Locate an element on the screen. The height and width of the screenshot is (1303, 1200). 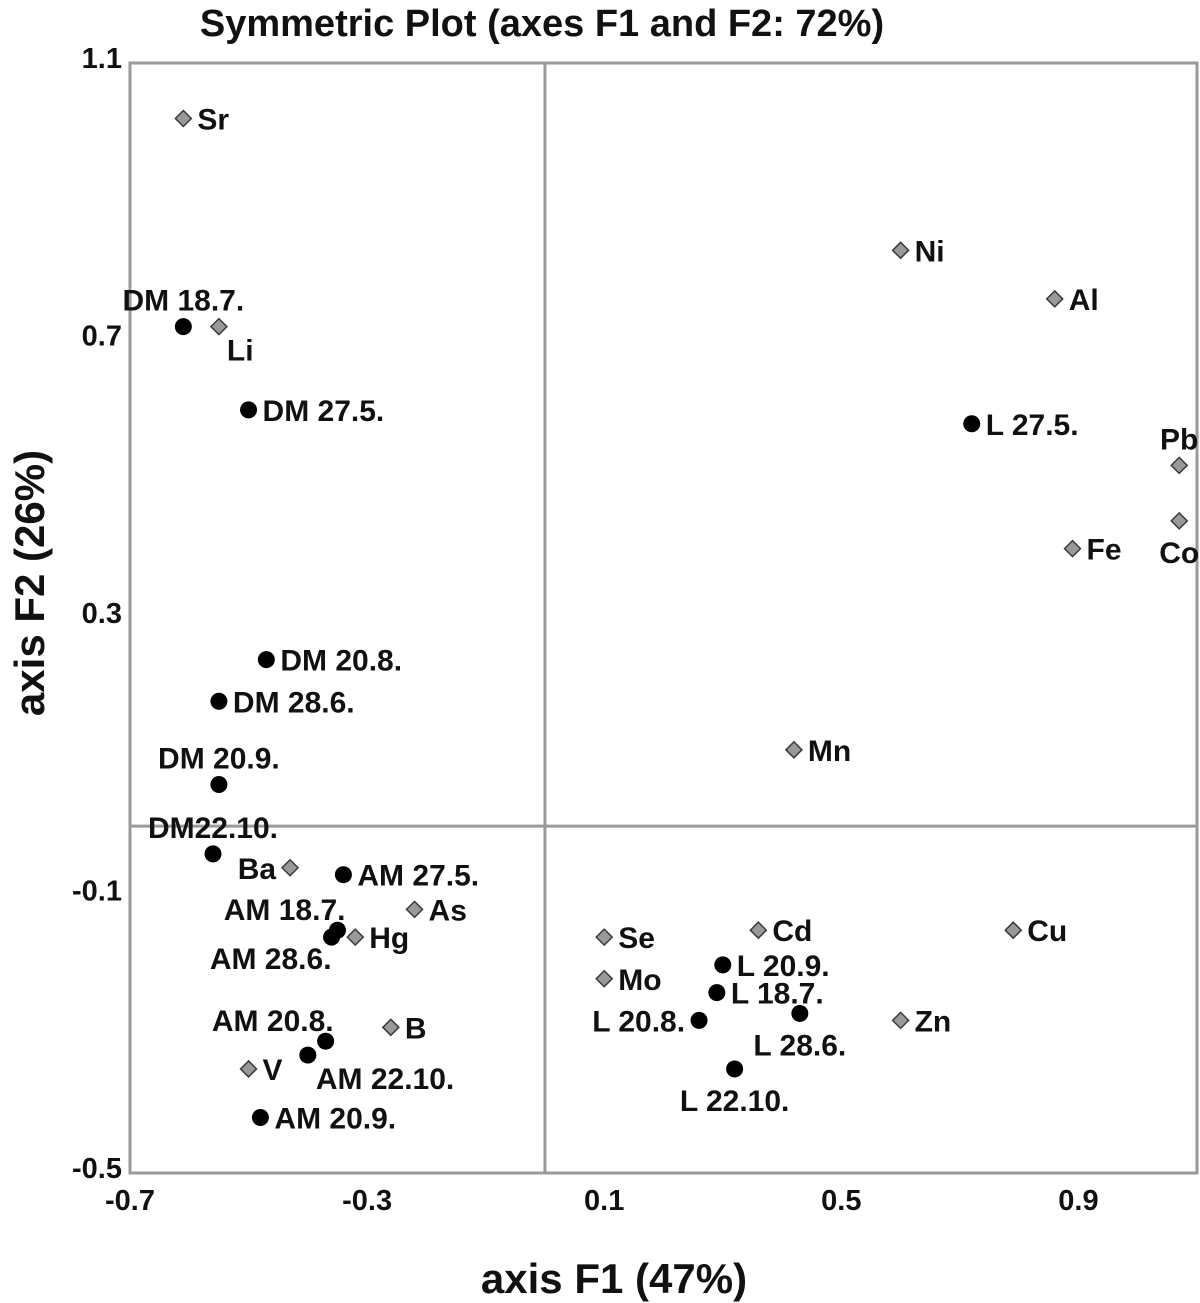
point-label: AM 28.6. is located at coordinates (271, 959).